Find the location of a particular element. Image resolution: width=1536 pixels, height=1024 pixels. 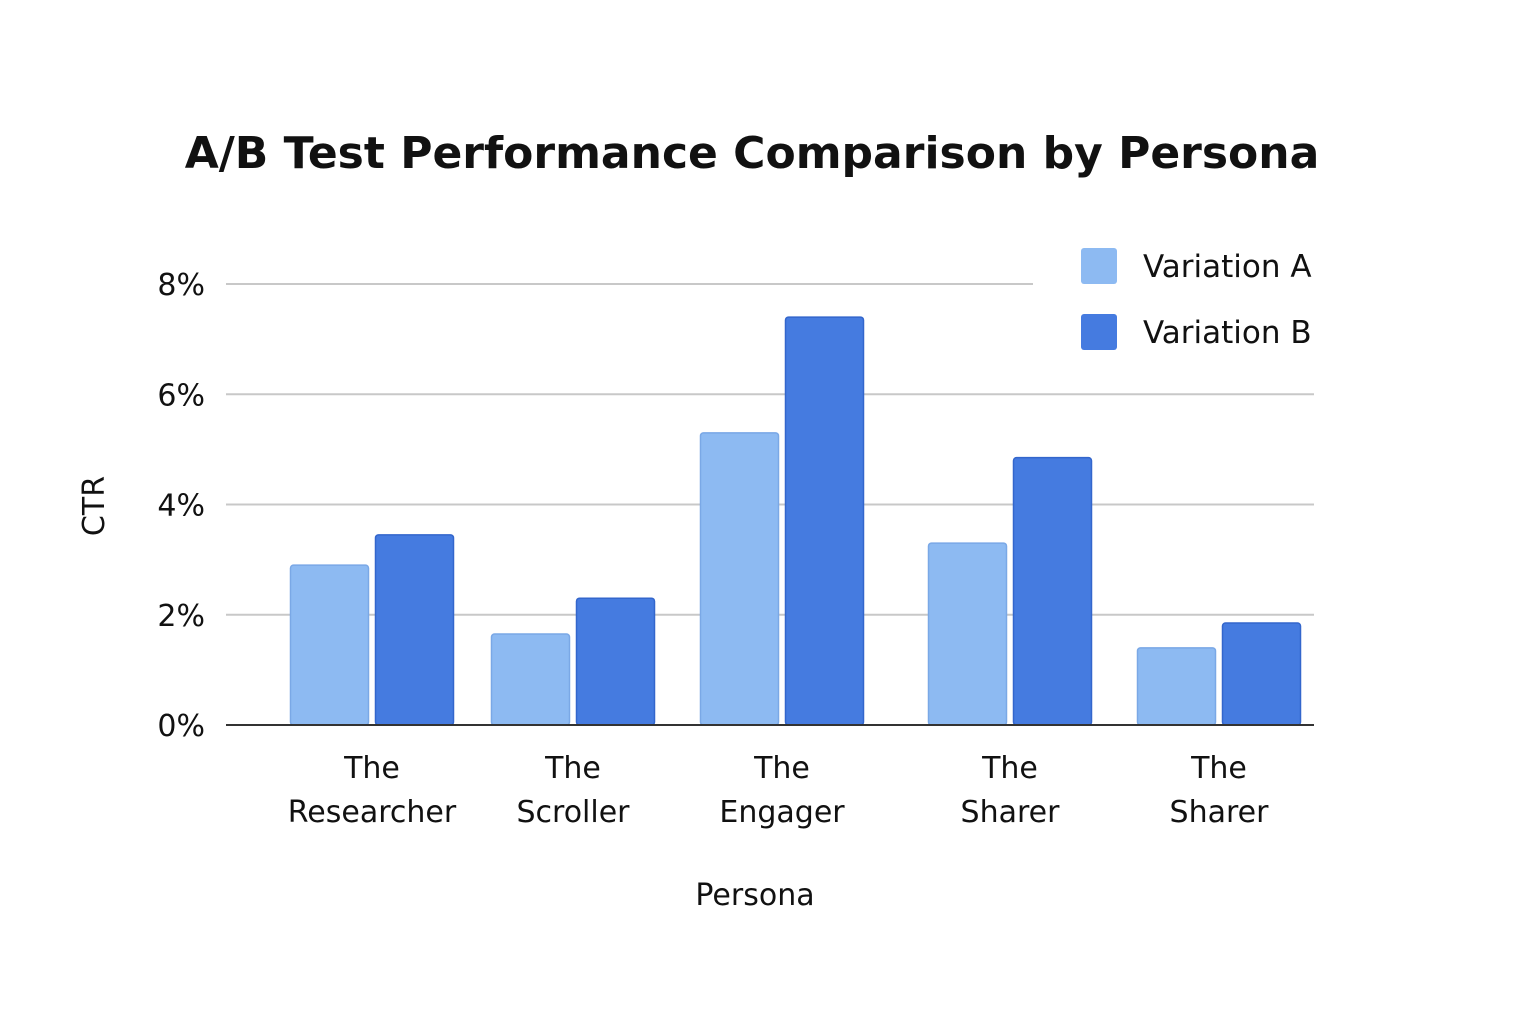

x-tick-label: The Researcher is located at coordinates (372, 790).